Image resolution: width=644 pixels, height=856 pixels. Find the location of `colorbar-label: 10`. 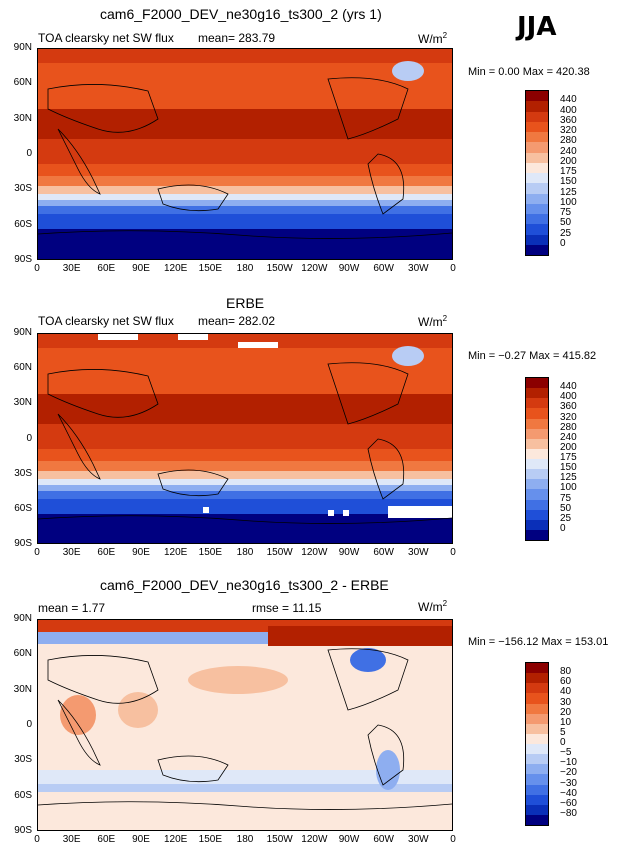

colorbar-label: 10 is located at coordinates (566, 722).